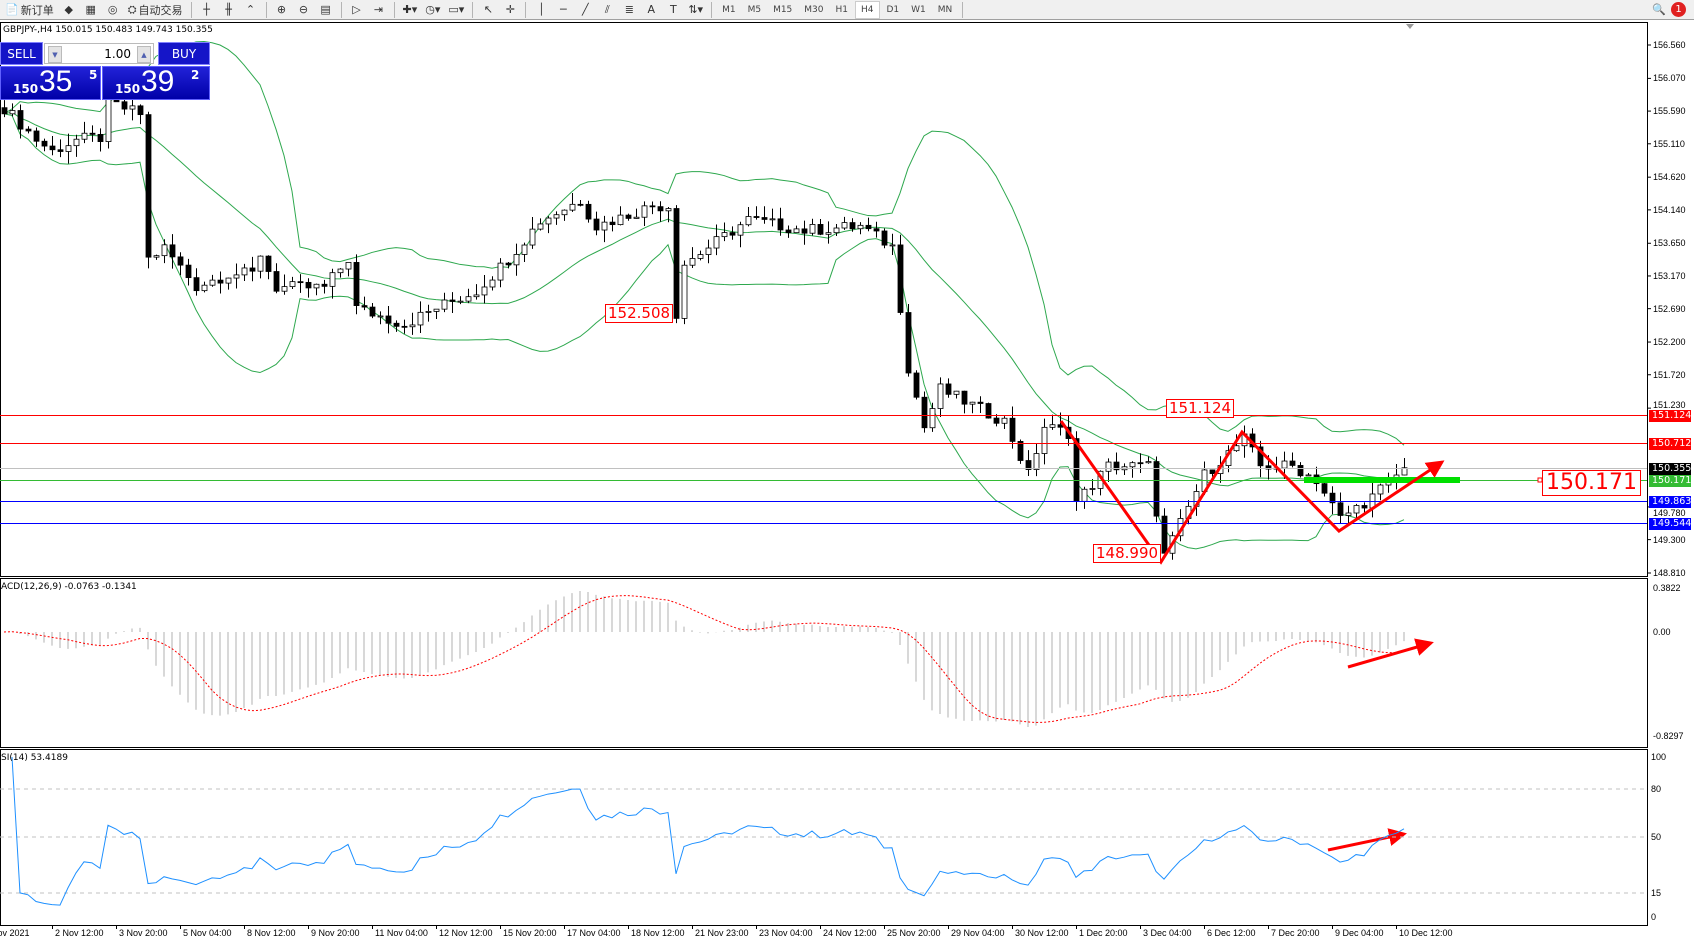 The height and width of the screenshot is (940, 1694). Describe the element at coordinates (1367, 840) in the screenshot. I see `rsi-trend-arrow` at that location.